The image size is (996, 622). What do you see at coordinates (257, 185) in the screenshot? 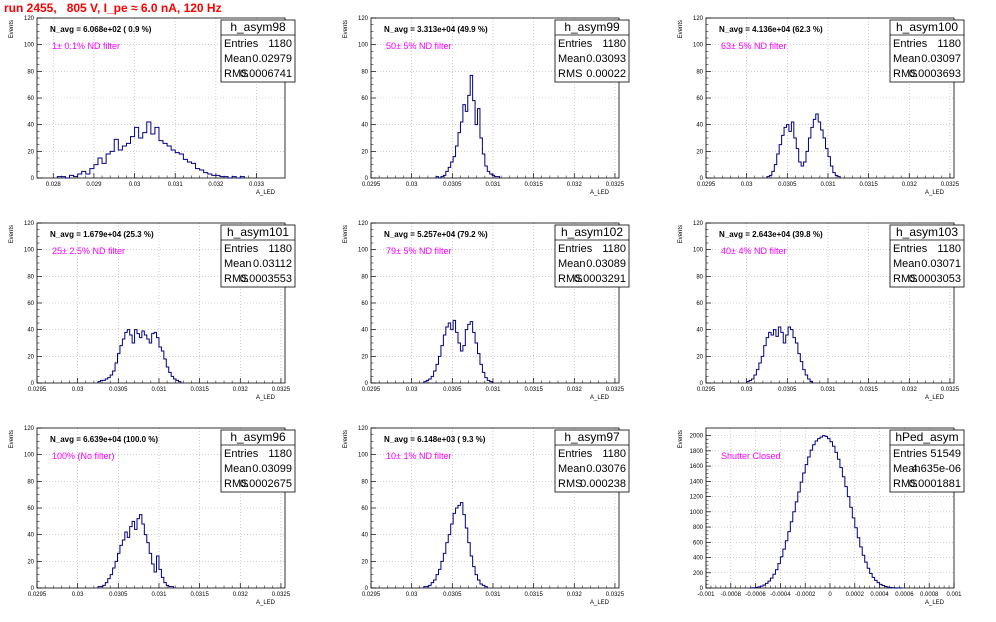
I see `x-tick-label: 0.033` at bounding box center [257, 185].